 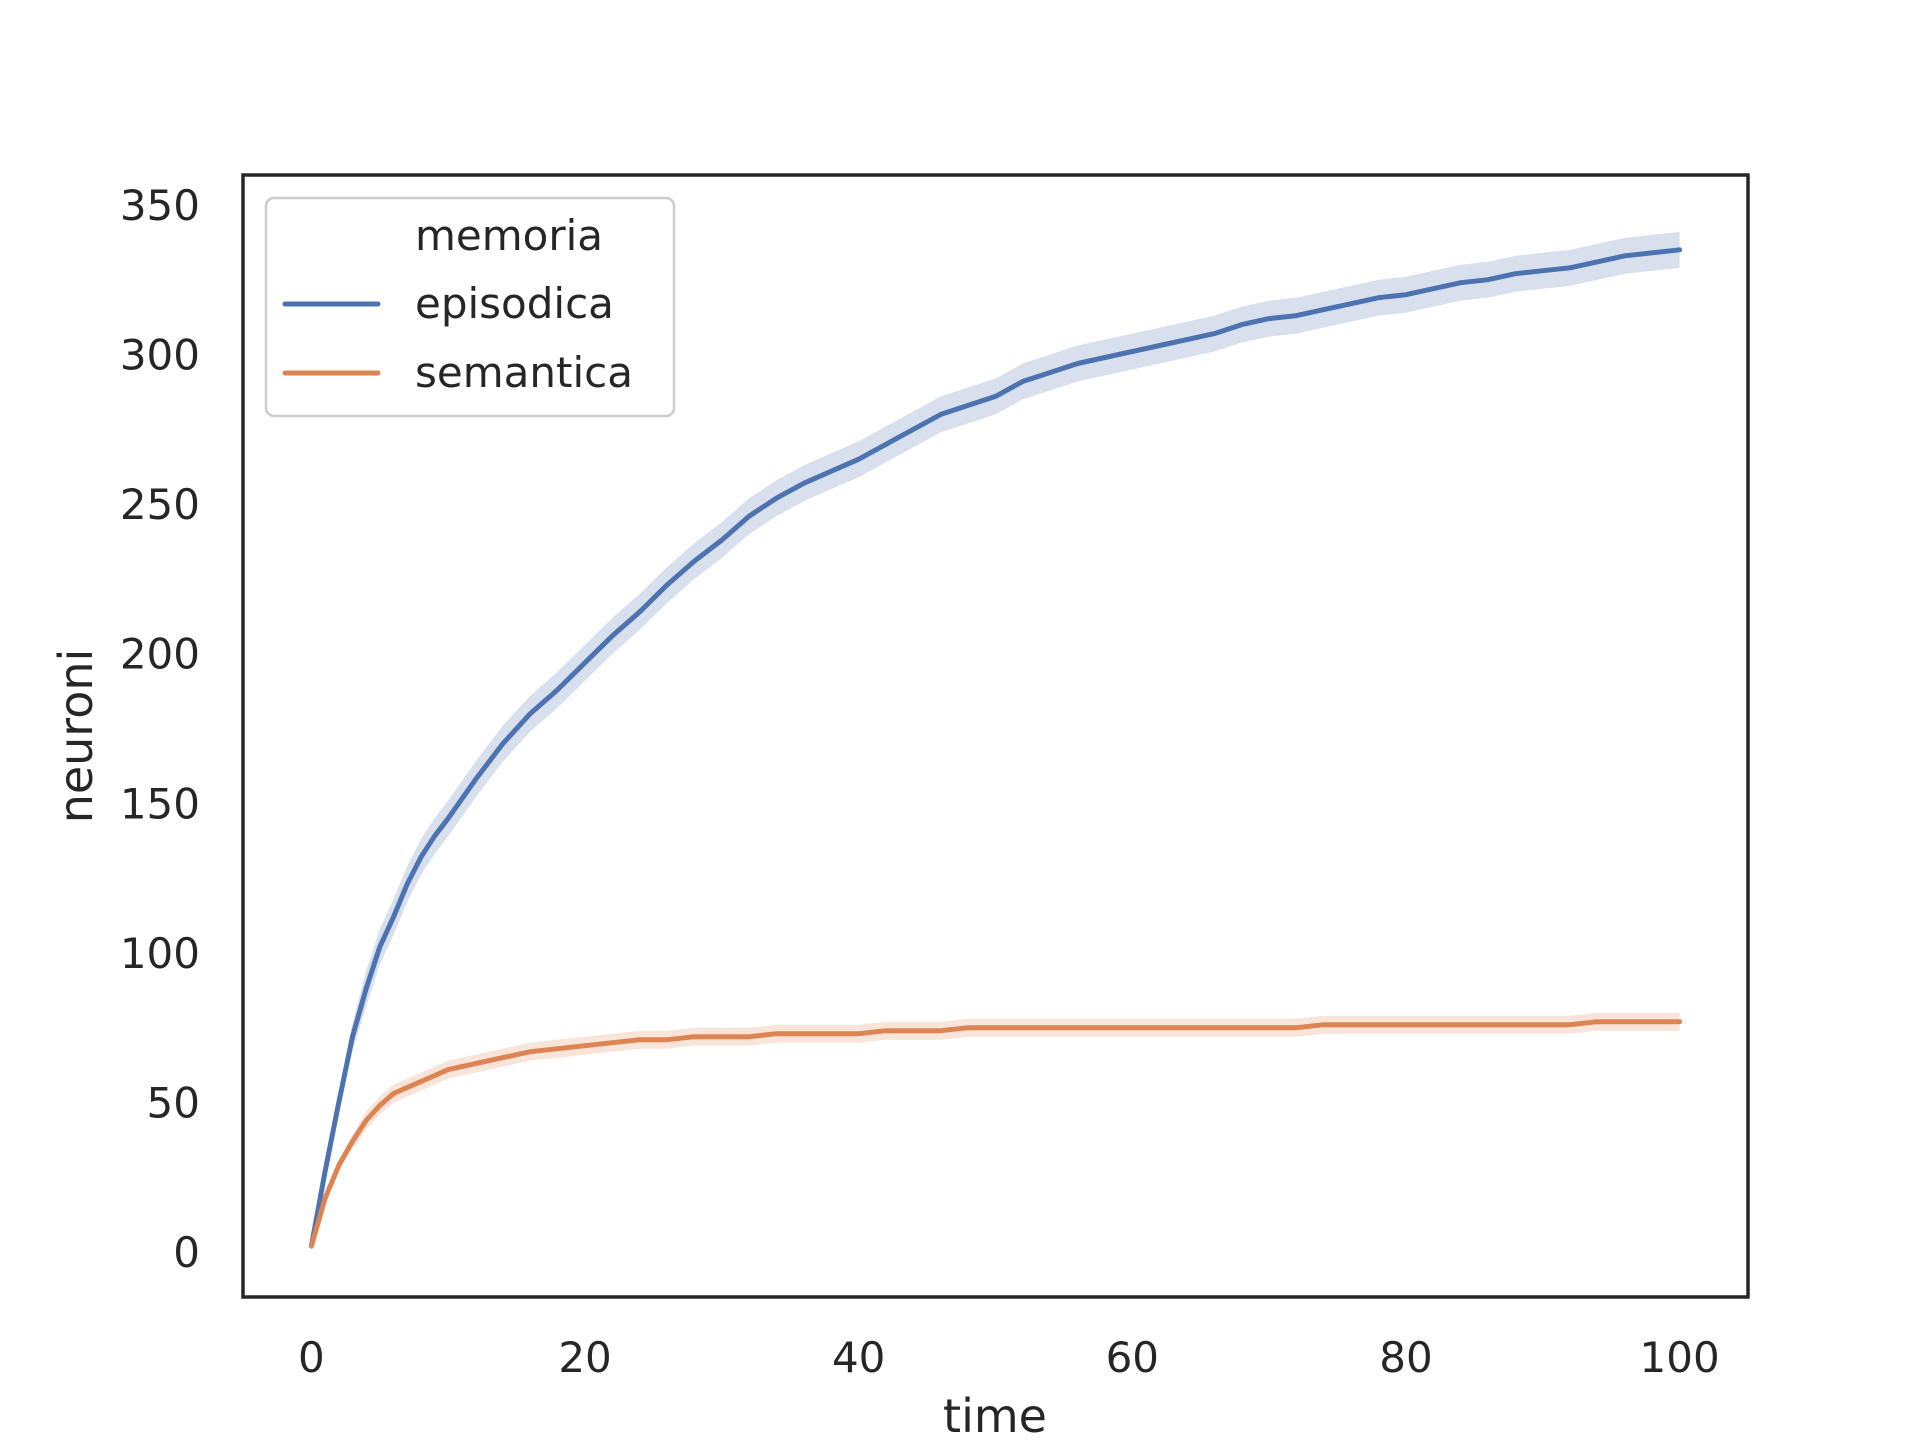 What do you see at coordinates (1009, 1357) in the screenshot?
I see `x-axis-ticks: 0 20 40 60 80 100` at bounding box center [1009, 1357].